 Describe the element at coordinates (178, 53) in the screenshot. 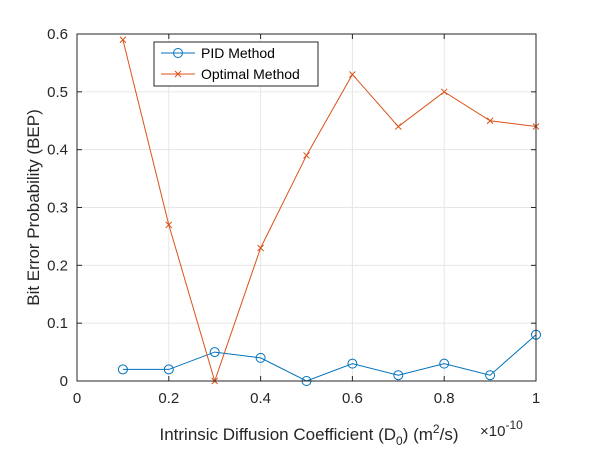

I see `legend-marker-pid` at that location.